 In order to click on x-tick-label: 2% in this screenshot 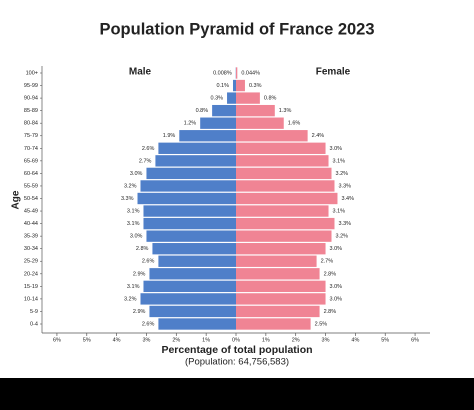, I will do `click(176, 340)`.